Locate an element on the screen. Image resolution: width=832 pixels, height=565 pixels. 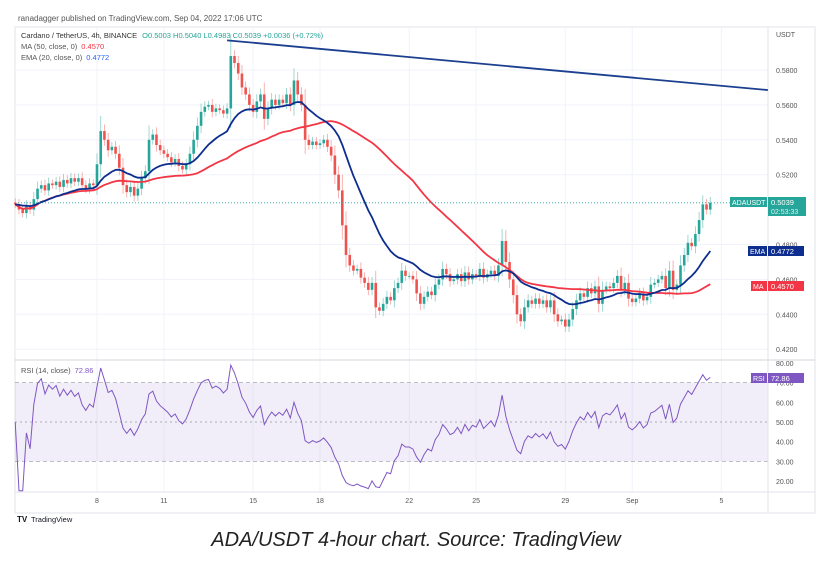
rsi-tick-label: 70.00 is located at coordinates (785, 384).